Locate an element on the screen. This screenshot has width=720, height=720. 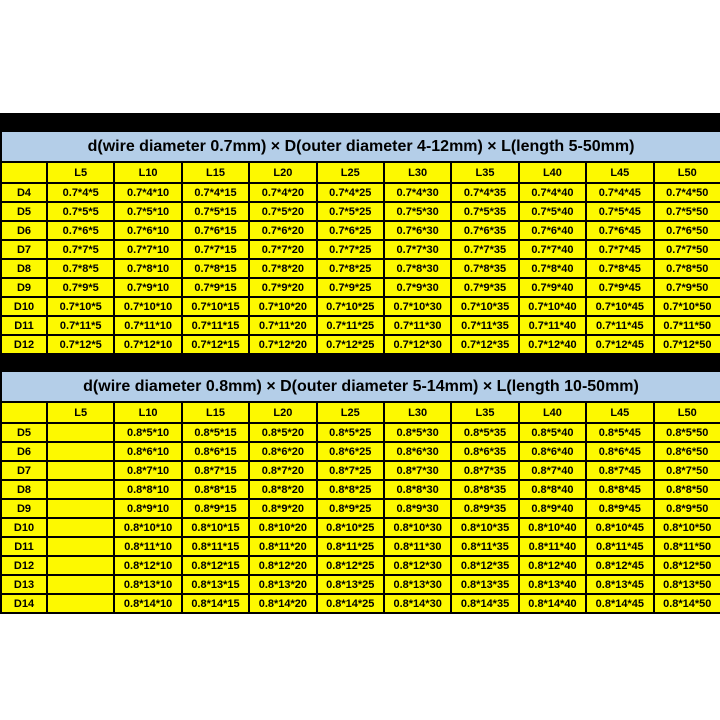
spec-cell: 0.7*7*45 is located at coordinates (620, 249).